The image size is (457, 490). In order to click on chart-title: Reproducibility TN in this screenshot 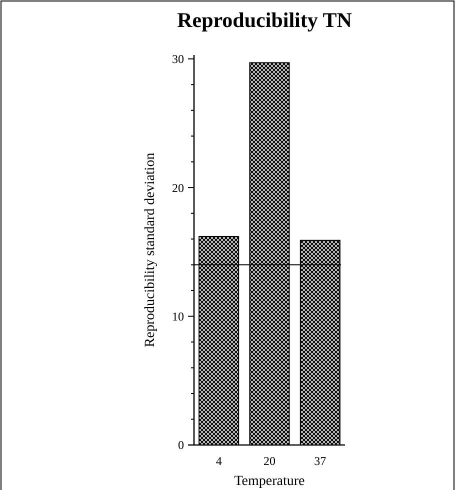, I will do `click(264, 20)`.